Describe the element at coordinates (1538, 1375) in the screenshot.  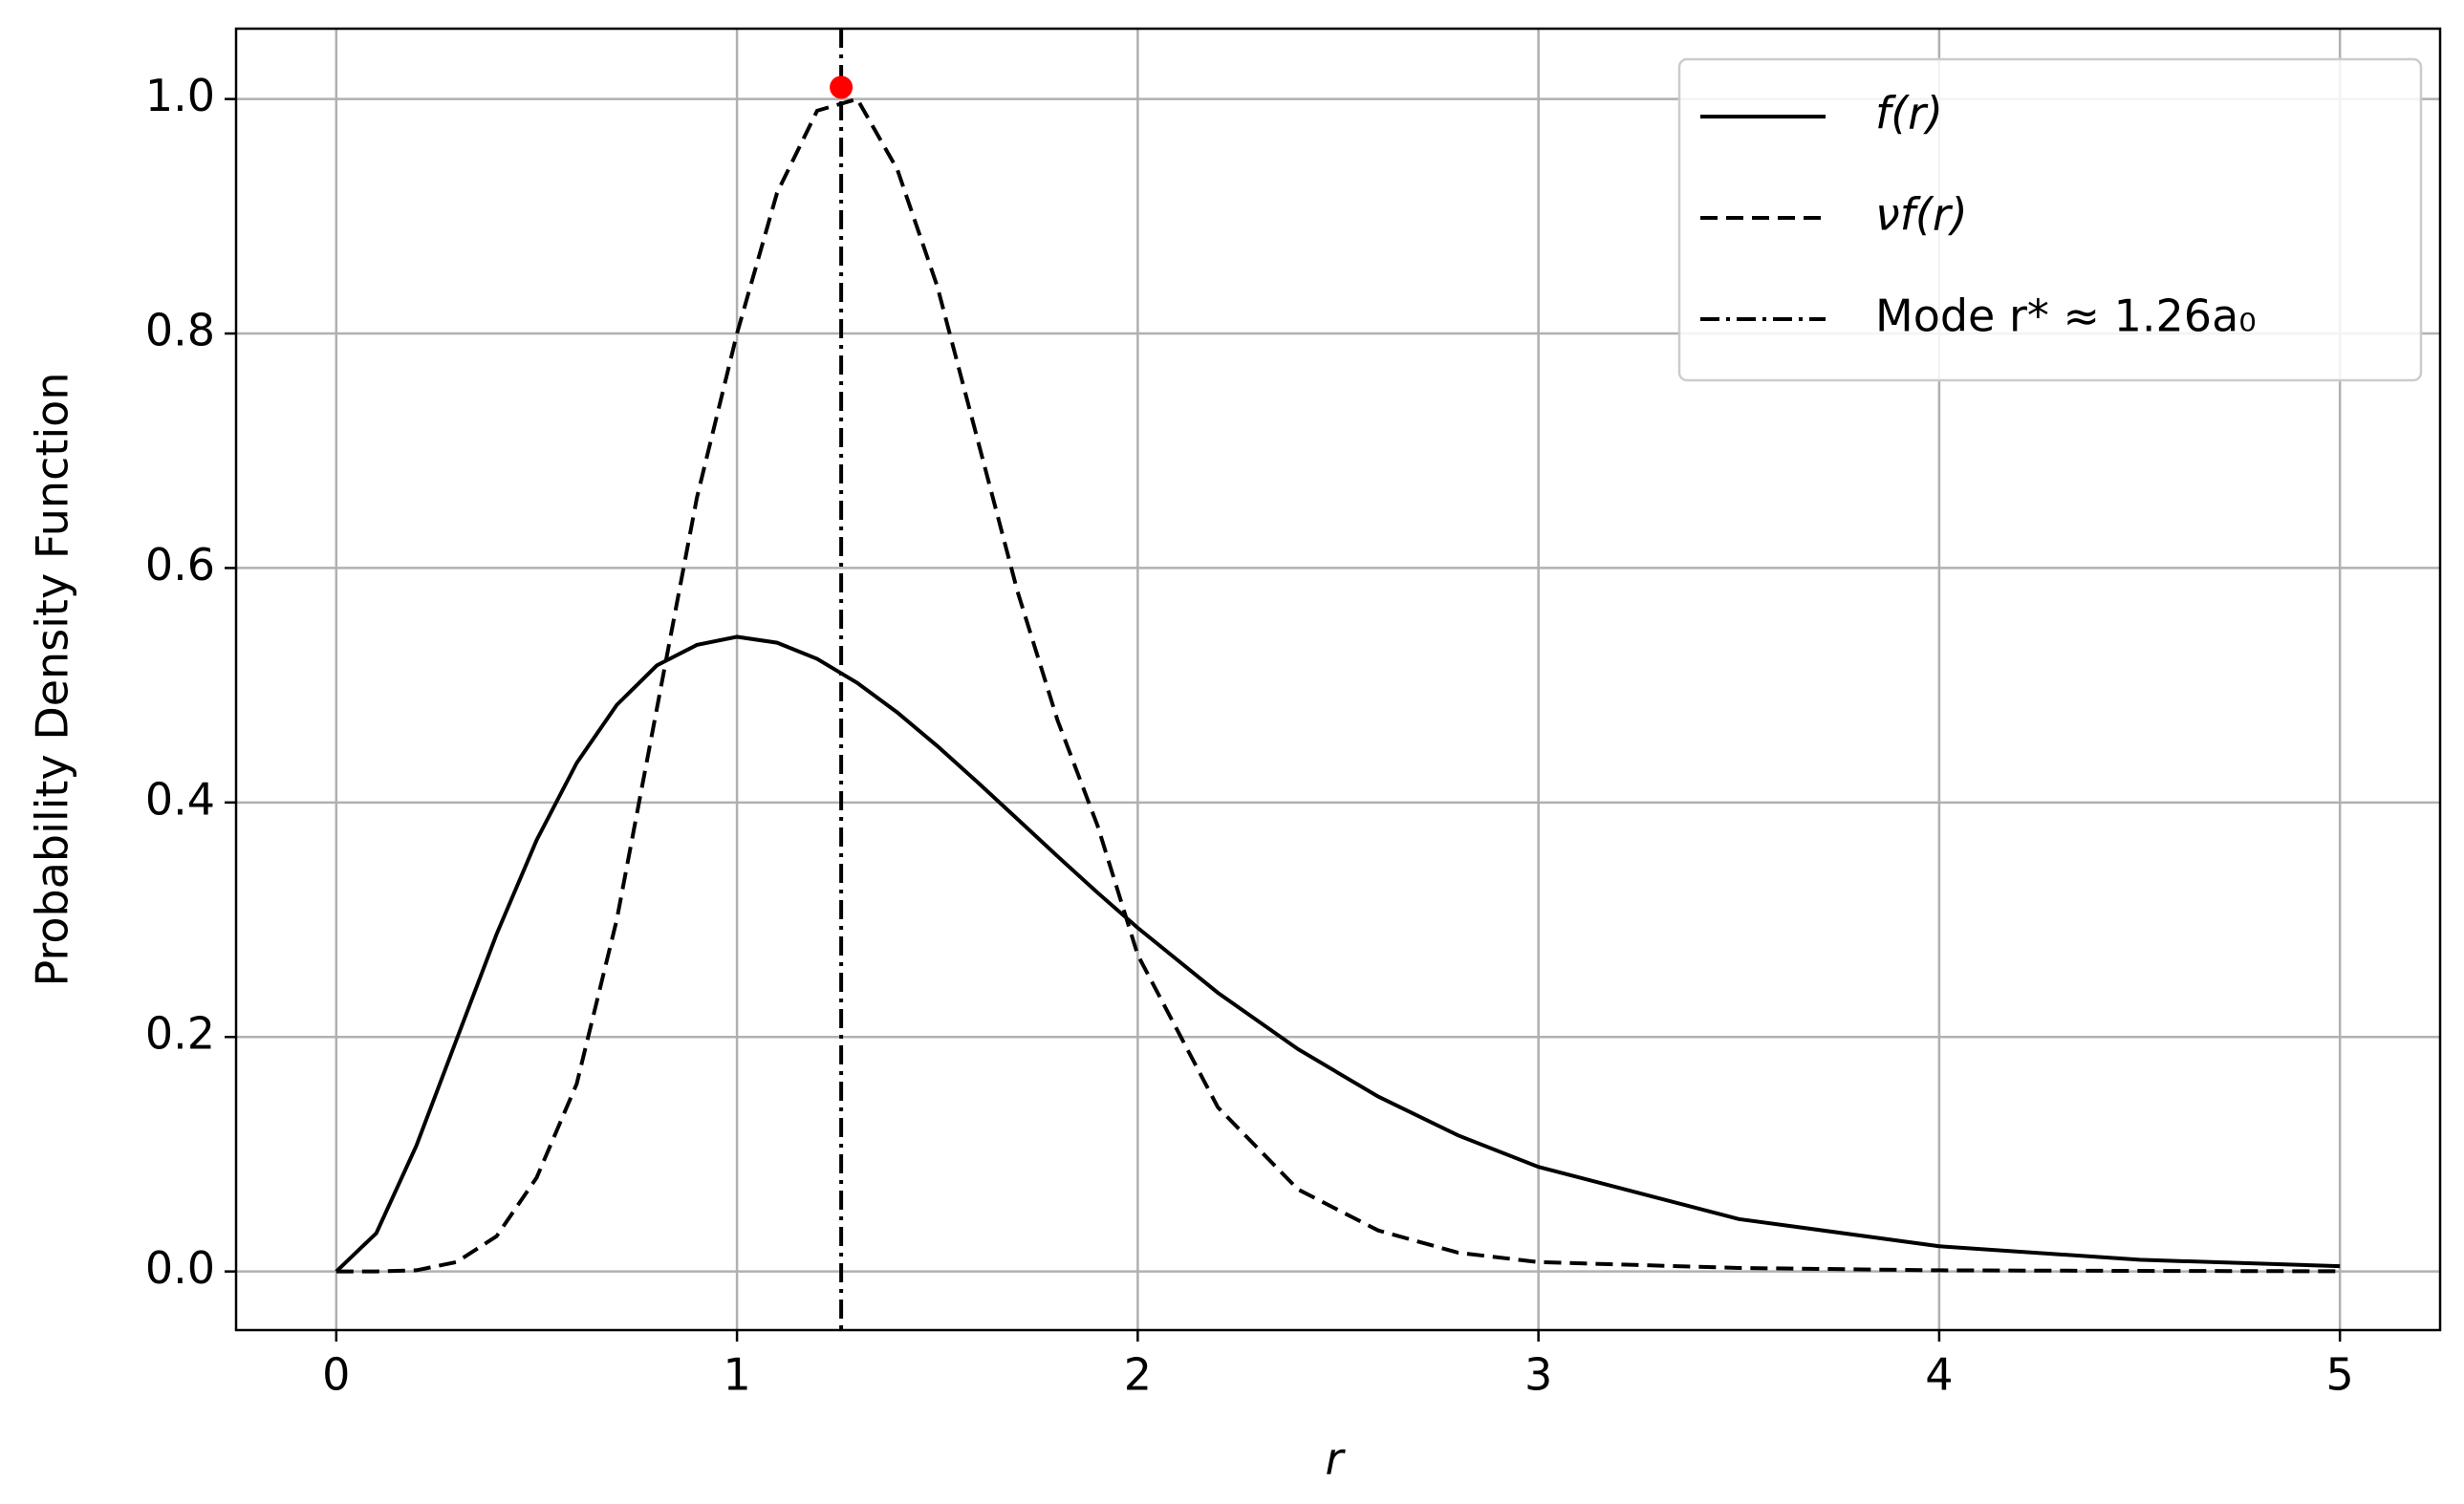
I see `x-tick-label: 3` at that location.